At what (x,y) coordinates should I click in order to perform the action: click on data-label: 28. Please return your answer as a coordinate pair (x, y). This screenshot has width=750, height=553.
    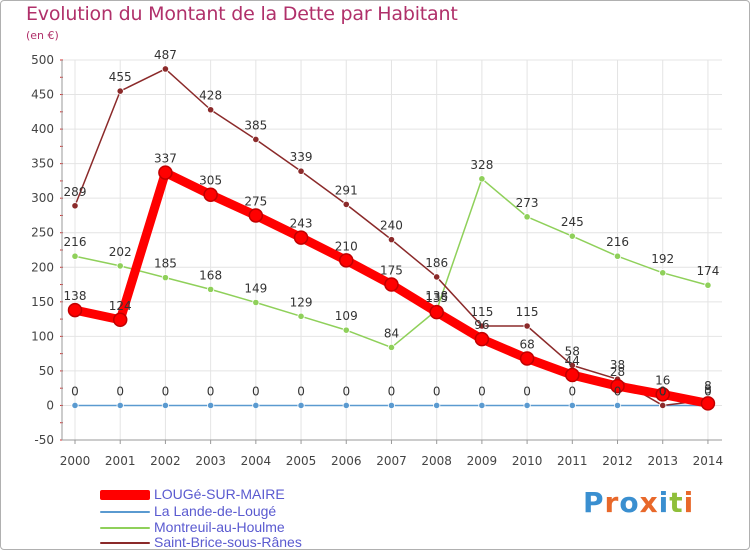
    Looking at the image, I should click on (617, 372).